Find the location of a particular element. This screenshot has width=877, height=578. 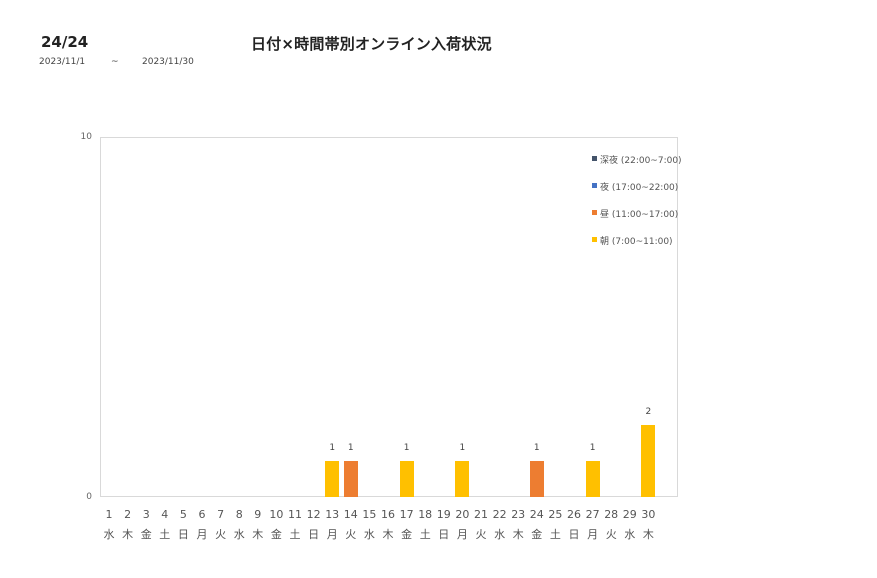

legend-label: 朝 (7:00~11:00) is located at coordinates (636, 242).